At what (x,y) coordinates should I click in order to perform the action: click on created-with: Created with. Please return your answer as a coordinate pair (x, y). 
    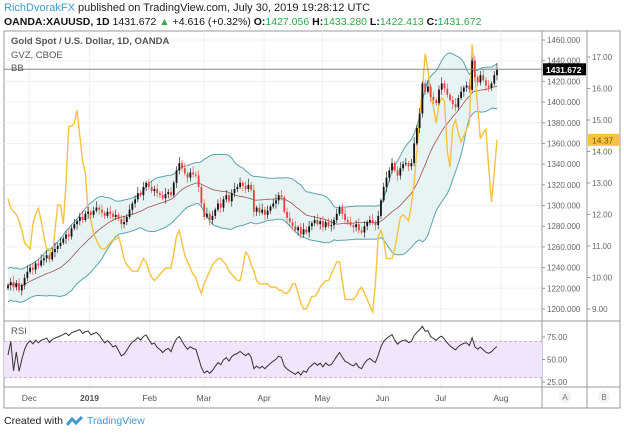
    Looking at the image, I should click on (33, 421).